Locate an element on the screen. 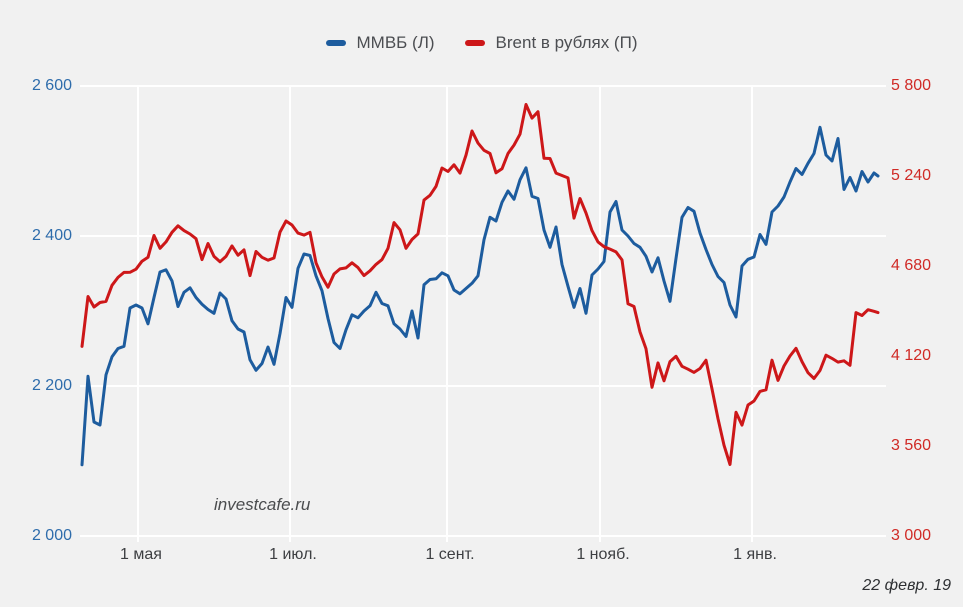 This screenshot has width=963, height=607. right-axis-tick-4120: 4 120 is located at coordinates (911, 355).